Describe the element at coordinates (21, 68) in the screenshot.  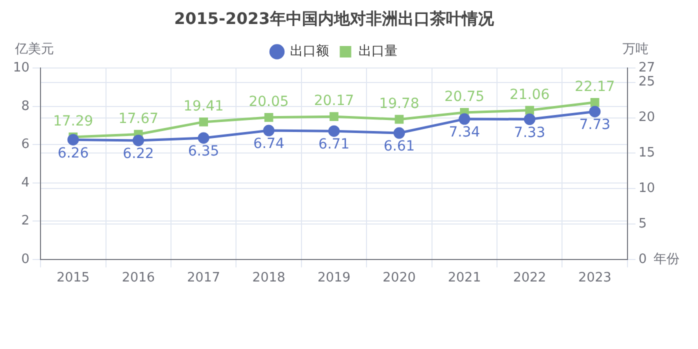
I see `y-tick-label: 10` at that location.